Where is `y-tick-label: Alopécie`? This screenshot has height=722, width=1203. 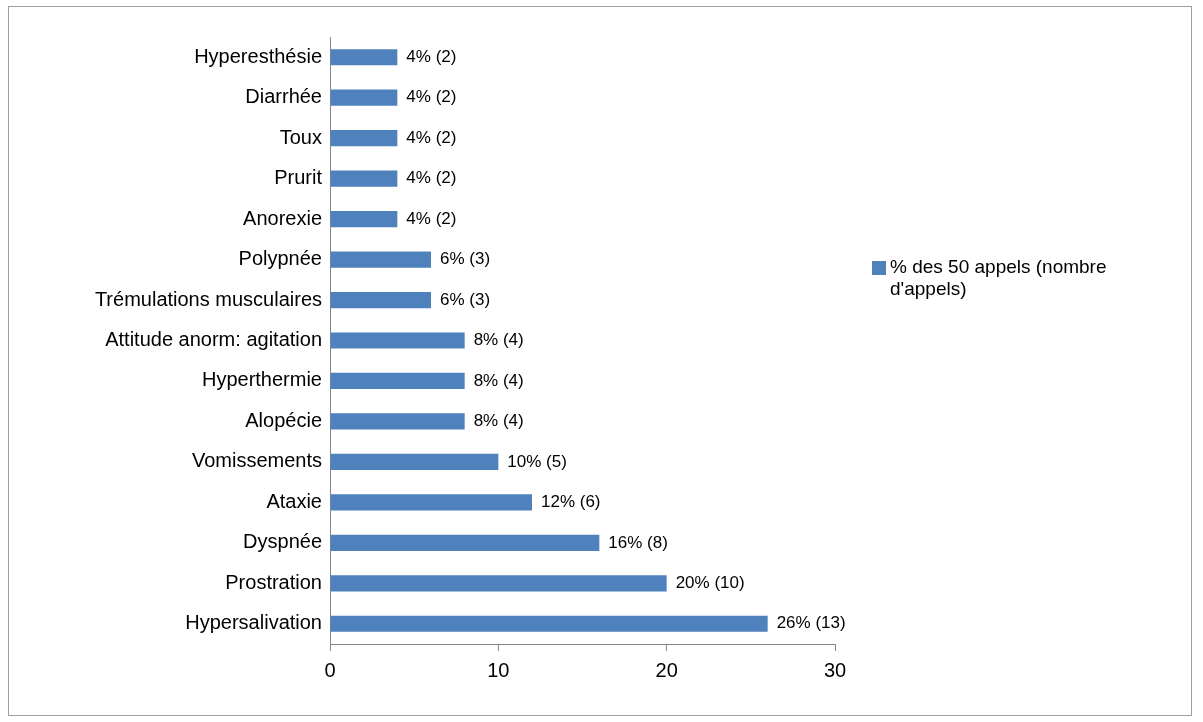
y-tick-label: Alopécie is located at coordinates (283, 419).